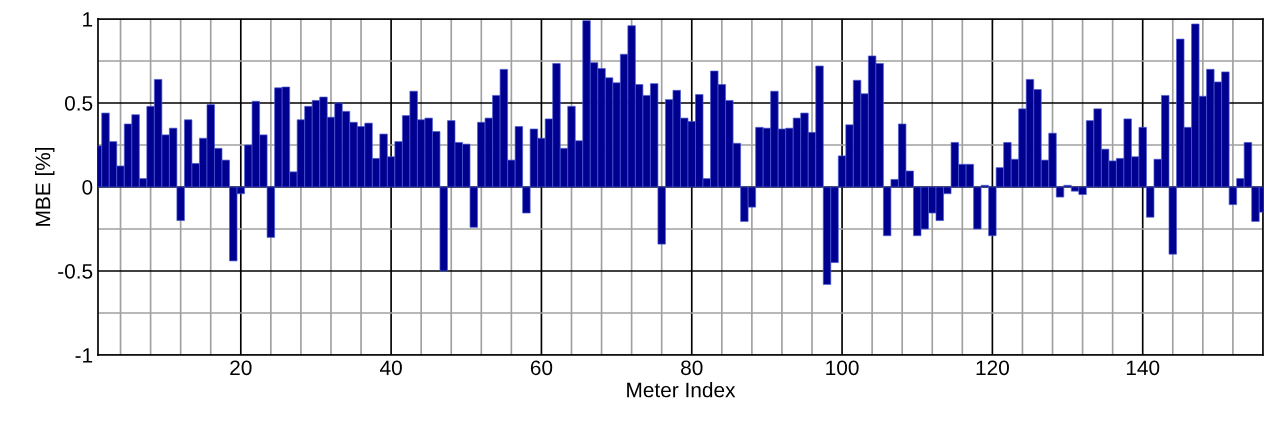 The image size is (1266, 427). What do you see at coordinates (88, 19) in the screenshot?
I see `y-tick-label: 1` at bounding box center [88, 19].